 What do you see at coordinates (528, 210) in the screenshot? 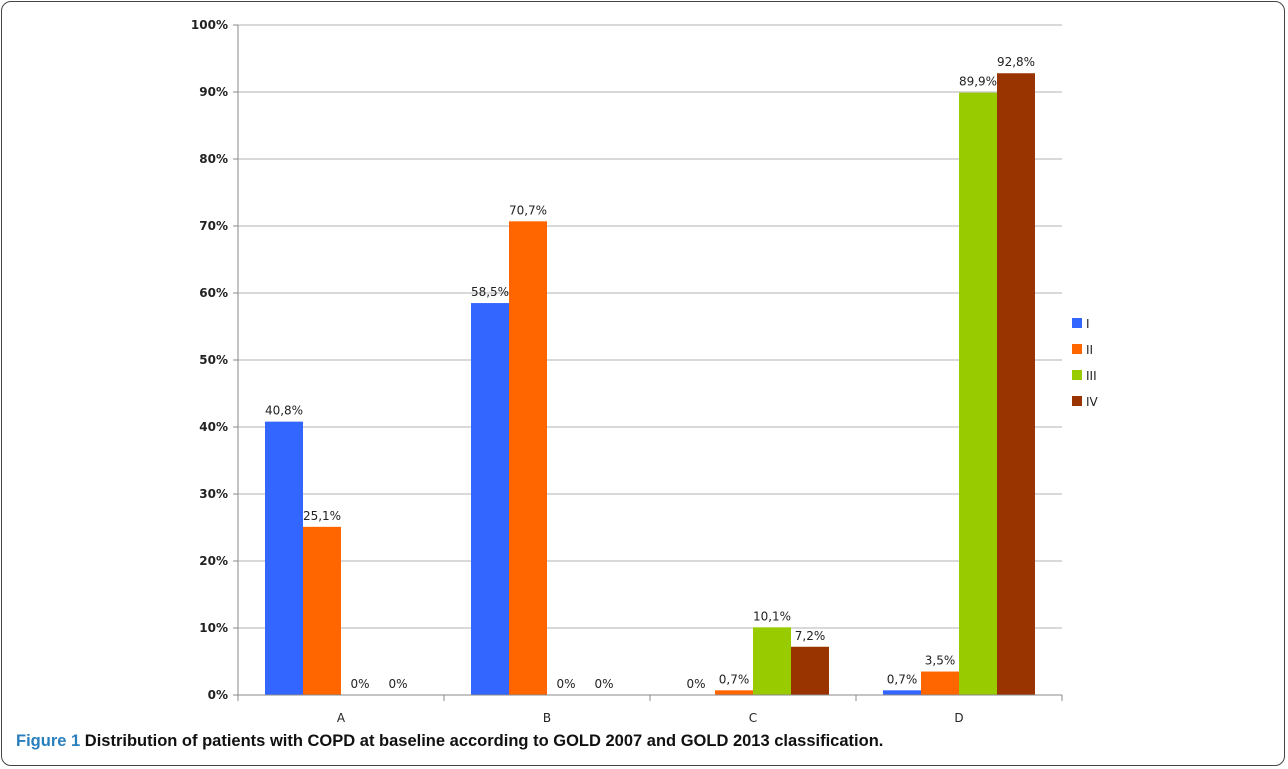
I see `data-label: 70,7%` at bounding box center [528, 210].